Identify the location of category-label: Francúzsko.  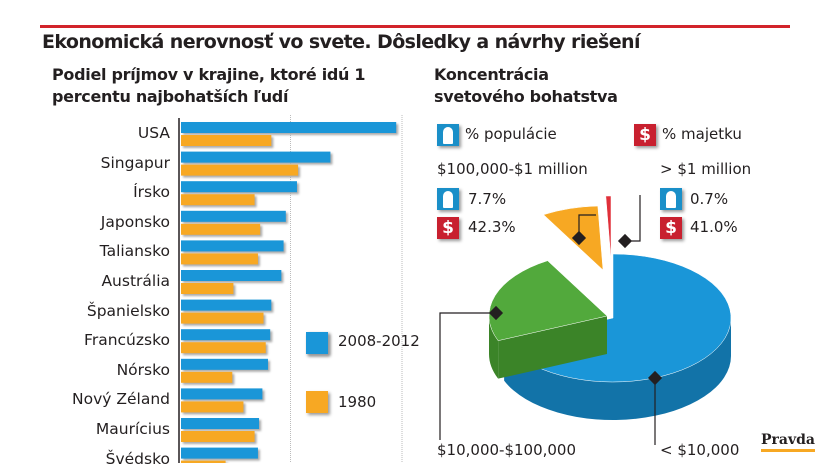
(127, 340).